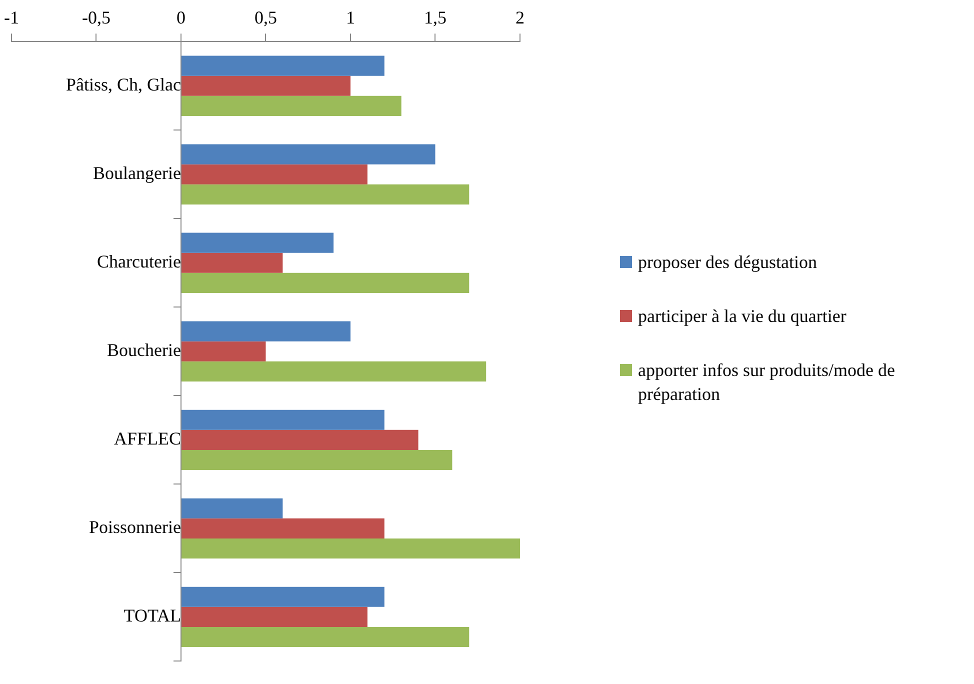  I want to click on y-tick-label: AFFLEC, so click(147, 438).